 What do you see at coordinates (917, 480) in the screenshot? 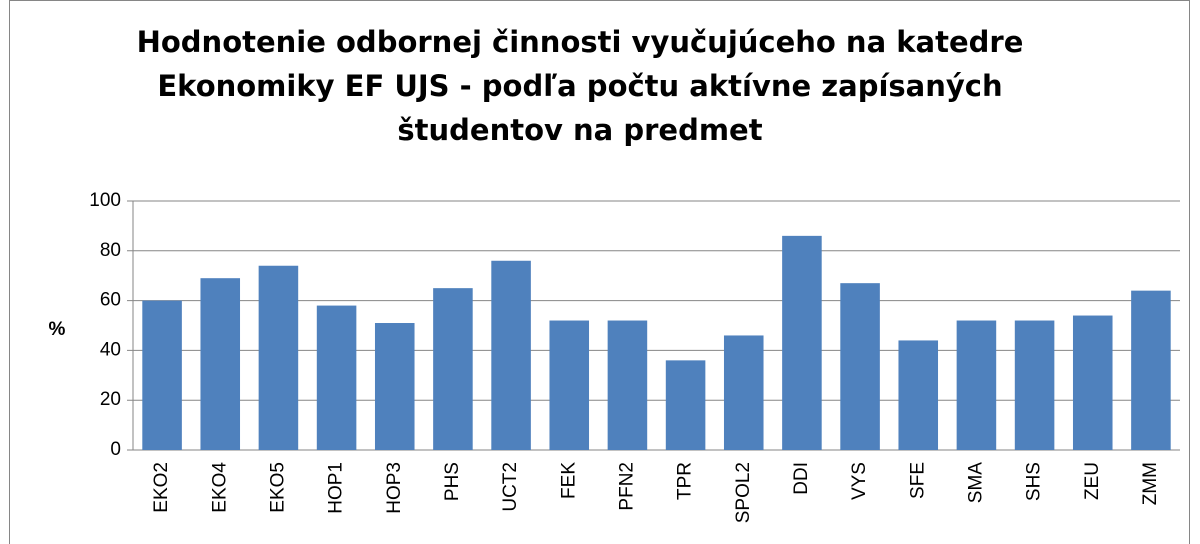
I see `x-tick-label: SFE` at bounding box center [917, 480].